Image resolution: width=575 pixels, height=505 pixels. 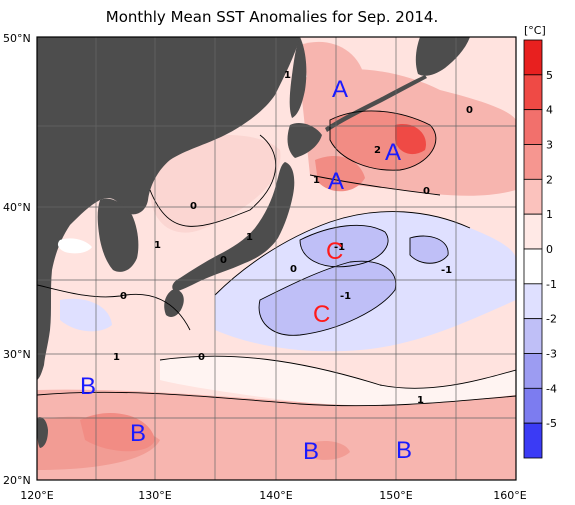 What do you see at coordinates (17, 259) in the screenshot?
I see `latitude-labels: 50°N 40°N 30°N 20°N` at bounding box center [17, 259].